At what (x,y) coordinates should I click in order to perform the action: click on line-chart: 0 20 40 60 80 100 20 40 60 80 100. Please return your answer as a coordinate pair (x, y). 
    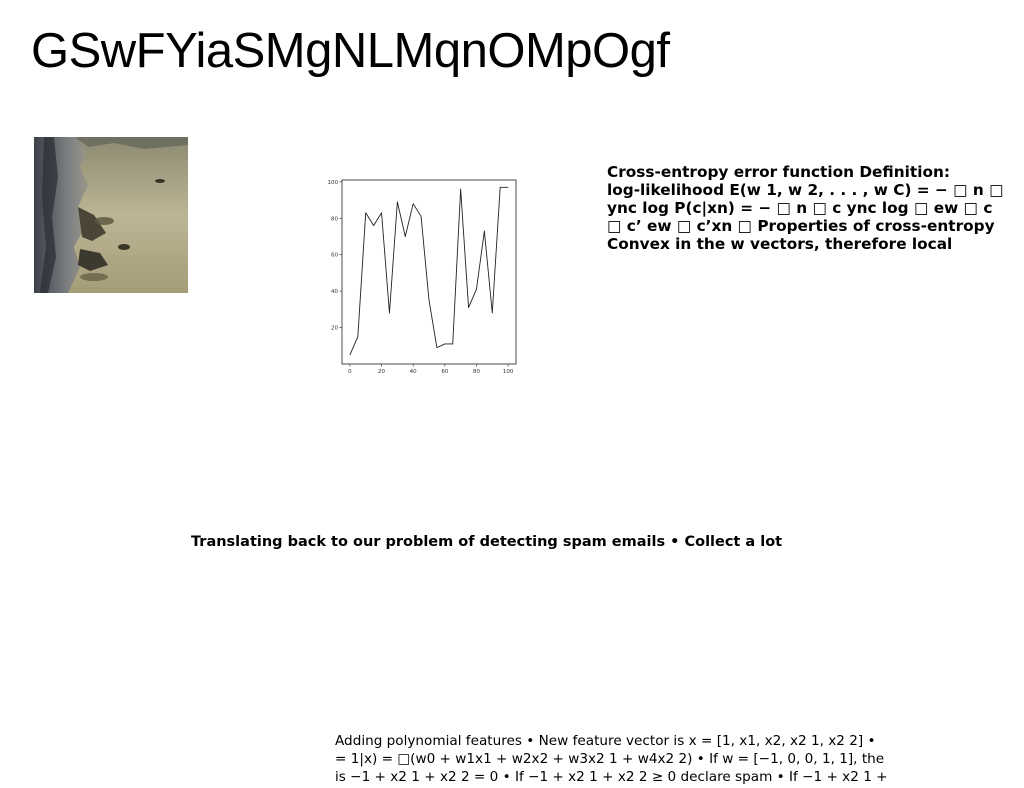
    Looking at the image, I should click on (423, 275).